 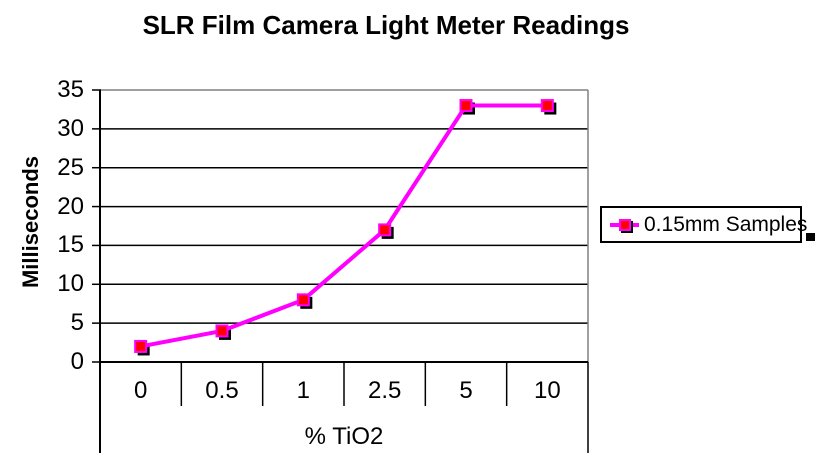 I want to click on legend: 0.15mm Samples, so click(x=703, y=224).